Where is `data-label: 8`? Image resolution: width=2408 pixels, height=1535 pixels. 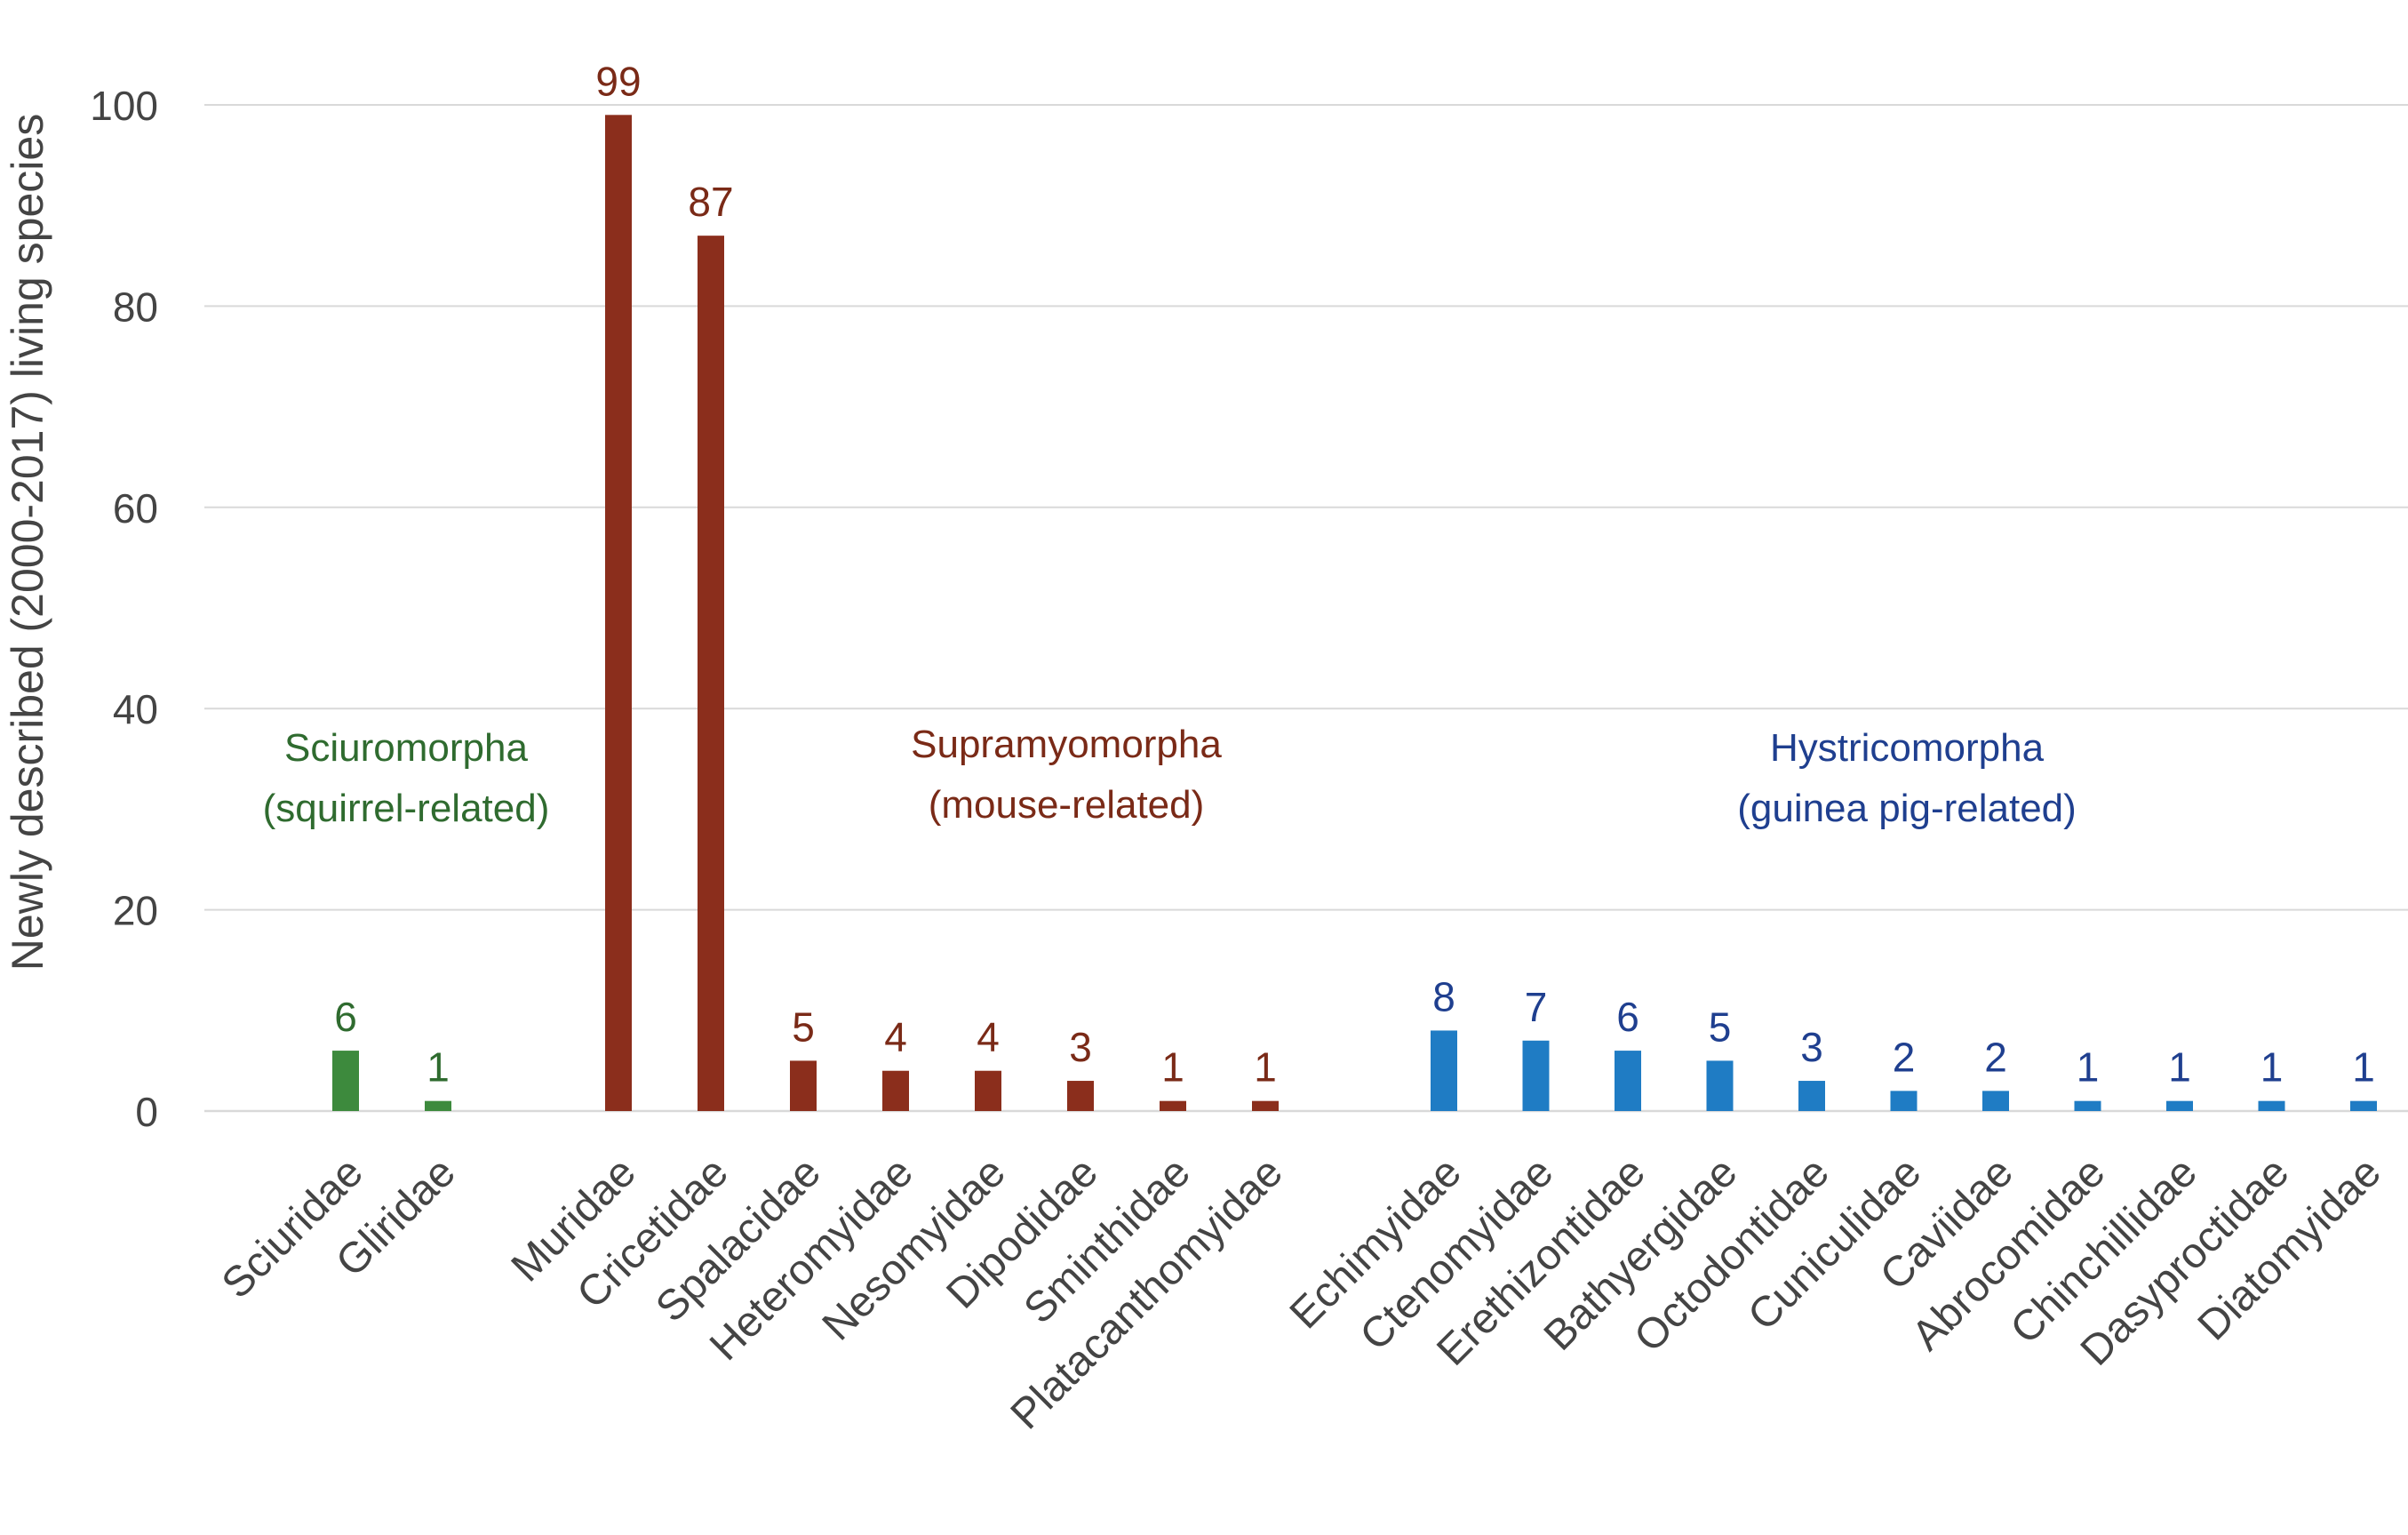 data-label: 8 is located at coordinates (1443, 996).